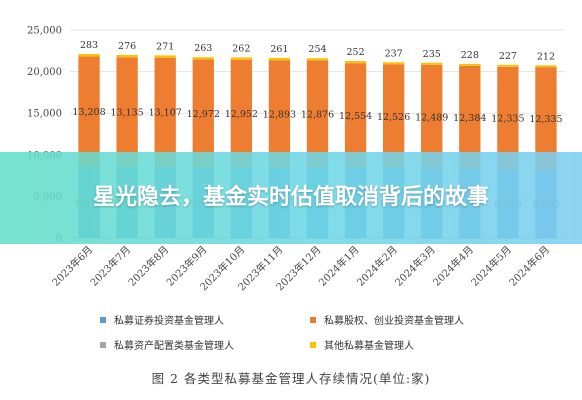  I want to click on banner-title: 星光隐去，基金实时估值取消背后的故事, so click(290, 197).